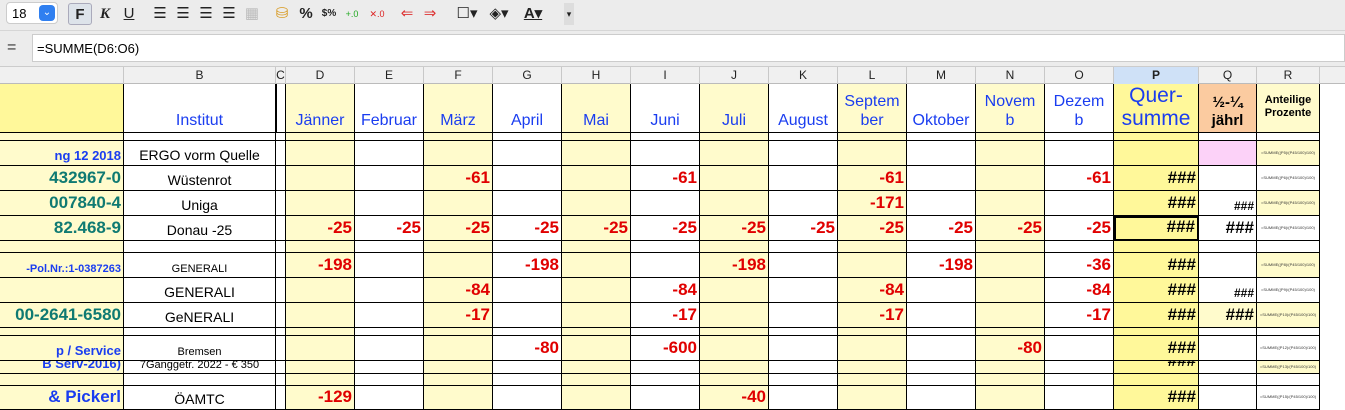 The height and width of the screenshot is (410, 1345). I want to click on value-cell-O: -25, so click(1079, 228).